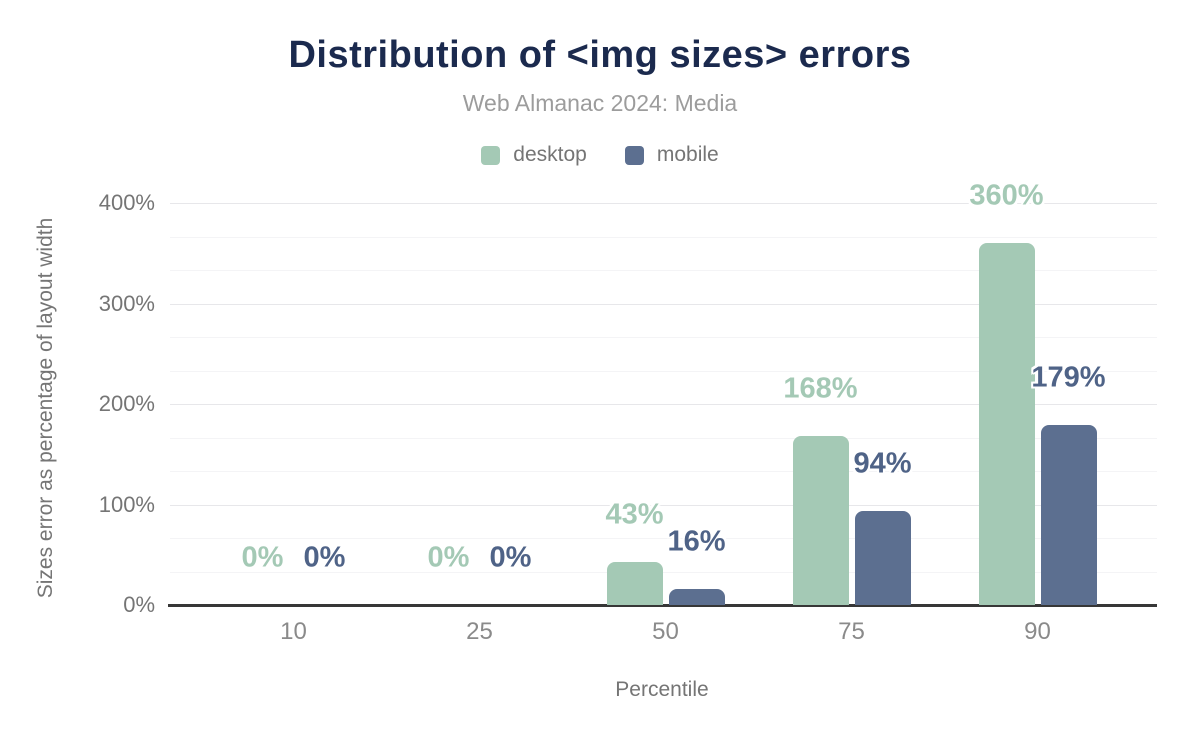 Image resolution: width=1200 pixels, height=742 pixels. What do you see at coordinates (851, 631) in the screenshot?
I see `x-tick-label-75: 75` at bounding box center [851, 631].